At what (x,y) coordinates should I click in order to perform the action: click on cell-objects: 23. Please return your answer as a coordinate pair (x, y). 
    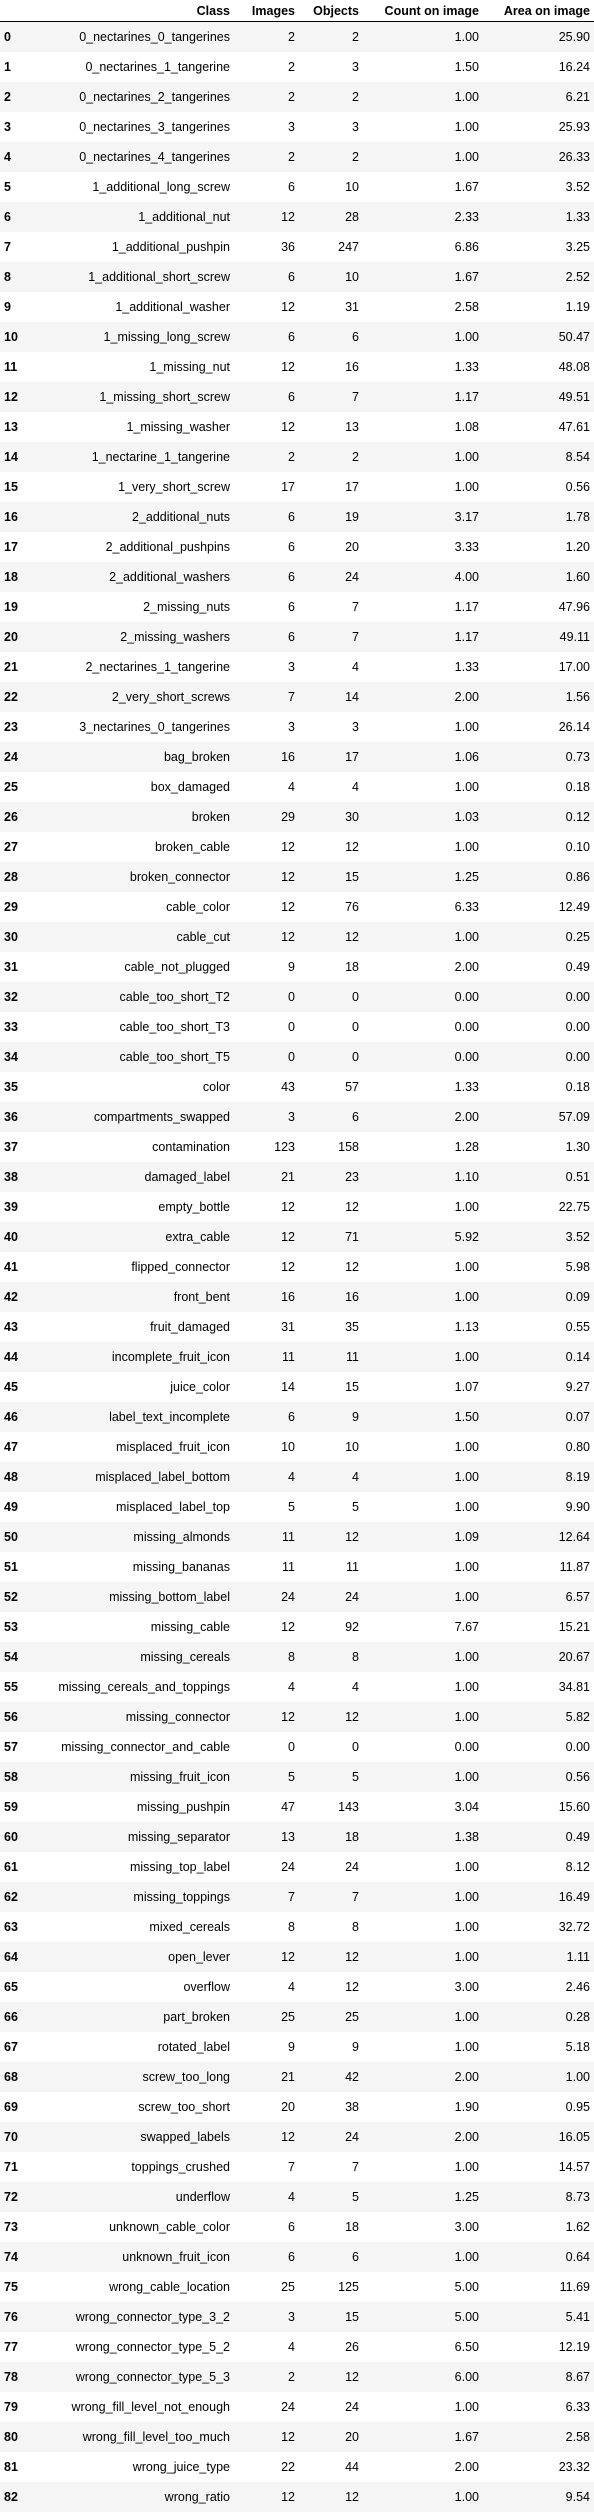
    Looking at the image, I should click on (352, 1176).